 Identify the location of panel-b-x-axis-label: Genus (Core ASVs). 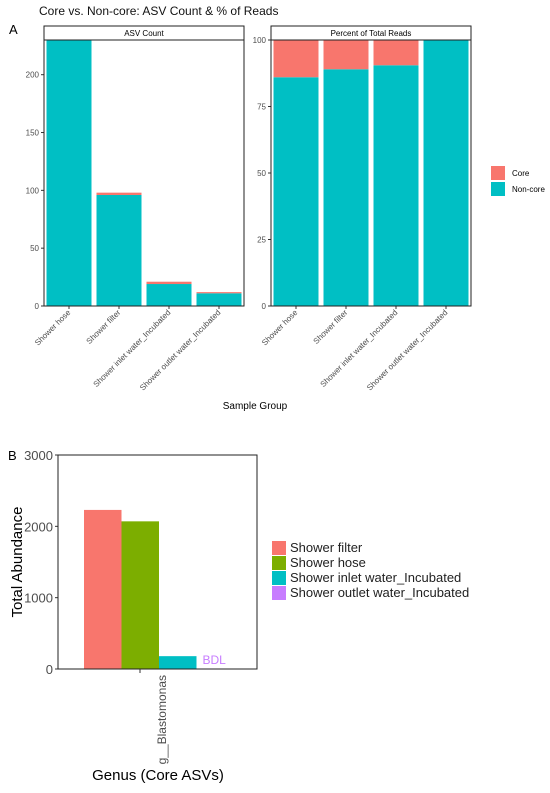
(158, 775).